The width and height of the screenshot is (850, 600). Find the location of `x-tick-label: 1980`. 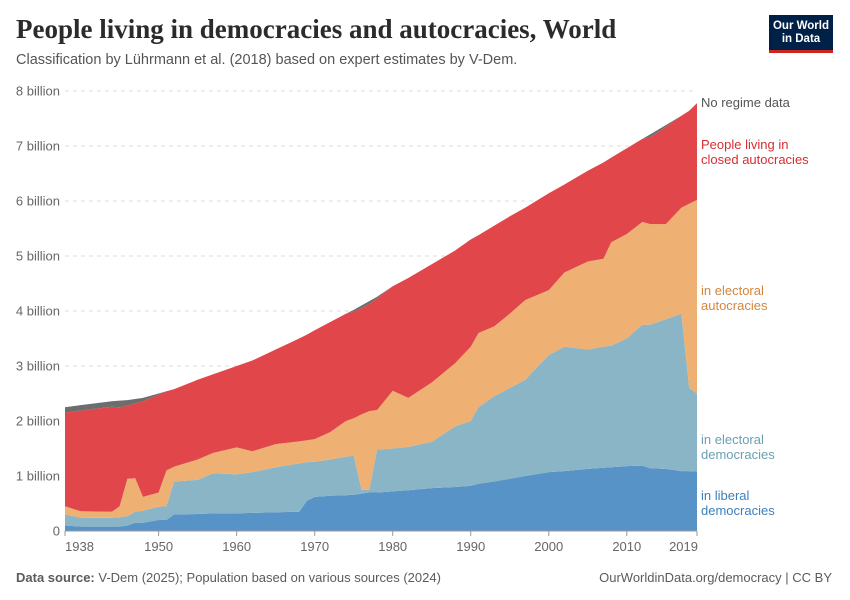

x-tick-label: 1980 is located at coordinates (392, 546).